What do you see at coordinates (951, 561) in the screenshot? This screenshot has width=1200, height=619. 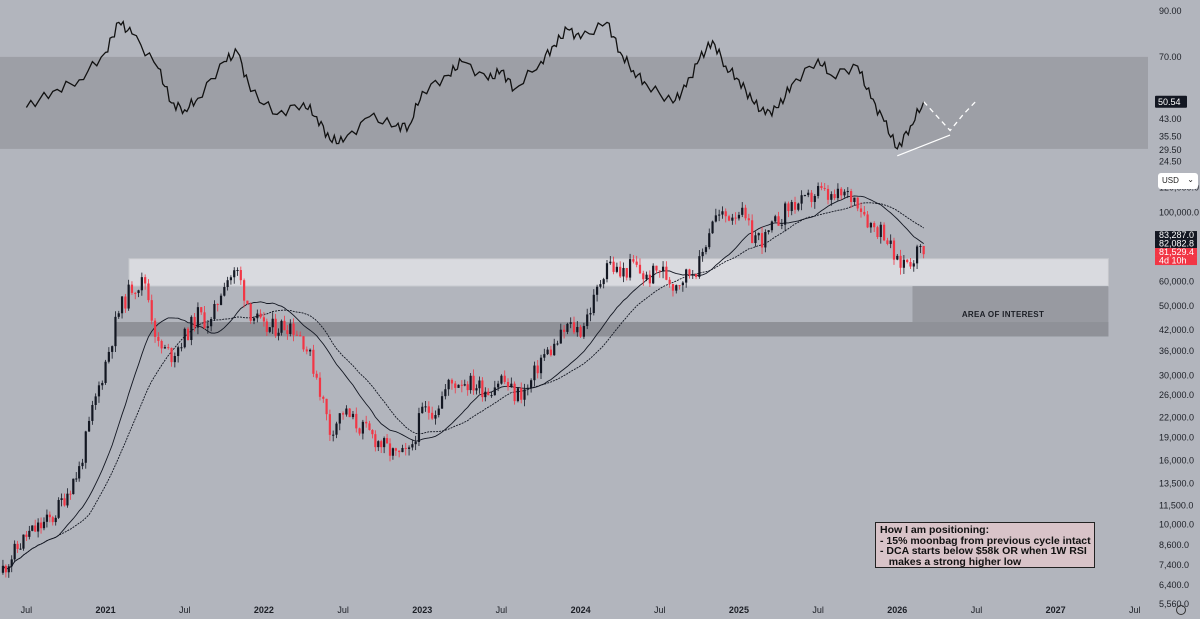 I see `note-line: makes a strong higher low` at bounding box center [951, 561].